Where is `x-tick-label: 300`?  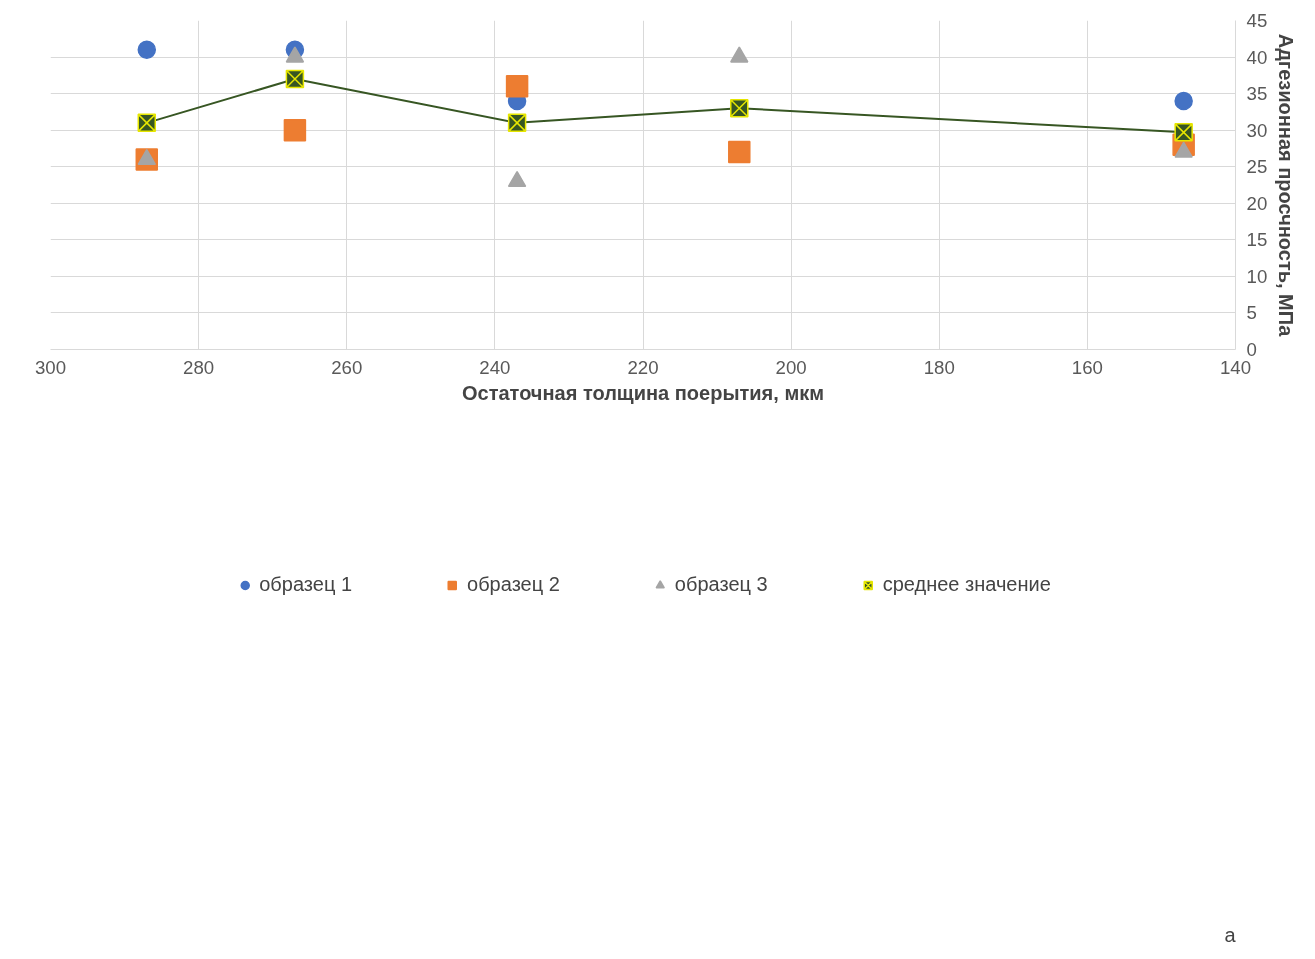
x-tick-label: 300 is located at coordinates (50, 367).